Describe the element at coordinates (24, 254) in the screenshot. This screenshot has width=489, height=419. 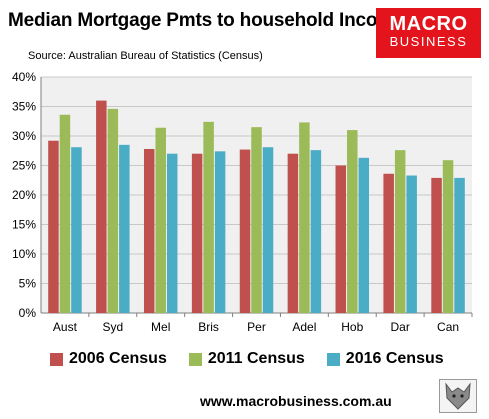
I see `y-tick-label: 10%` at that location.